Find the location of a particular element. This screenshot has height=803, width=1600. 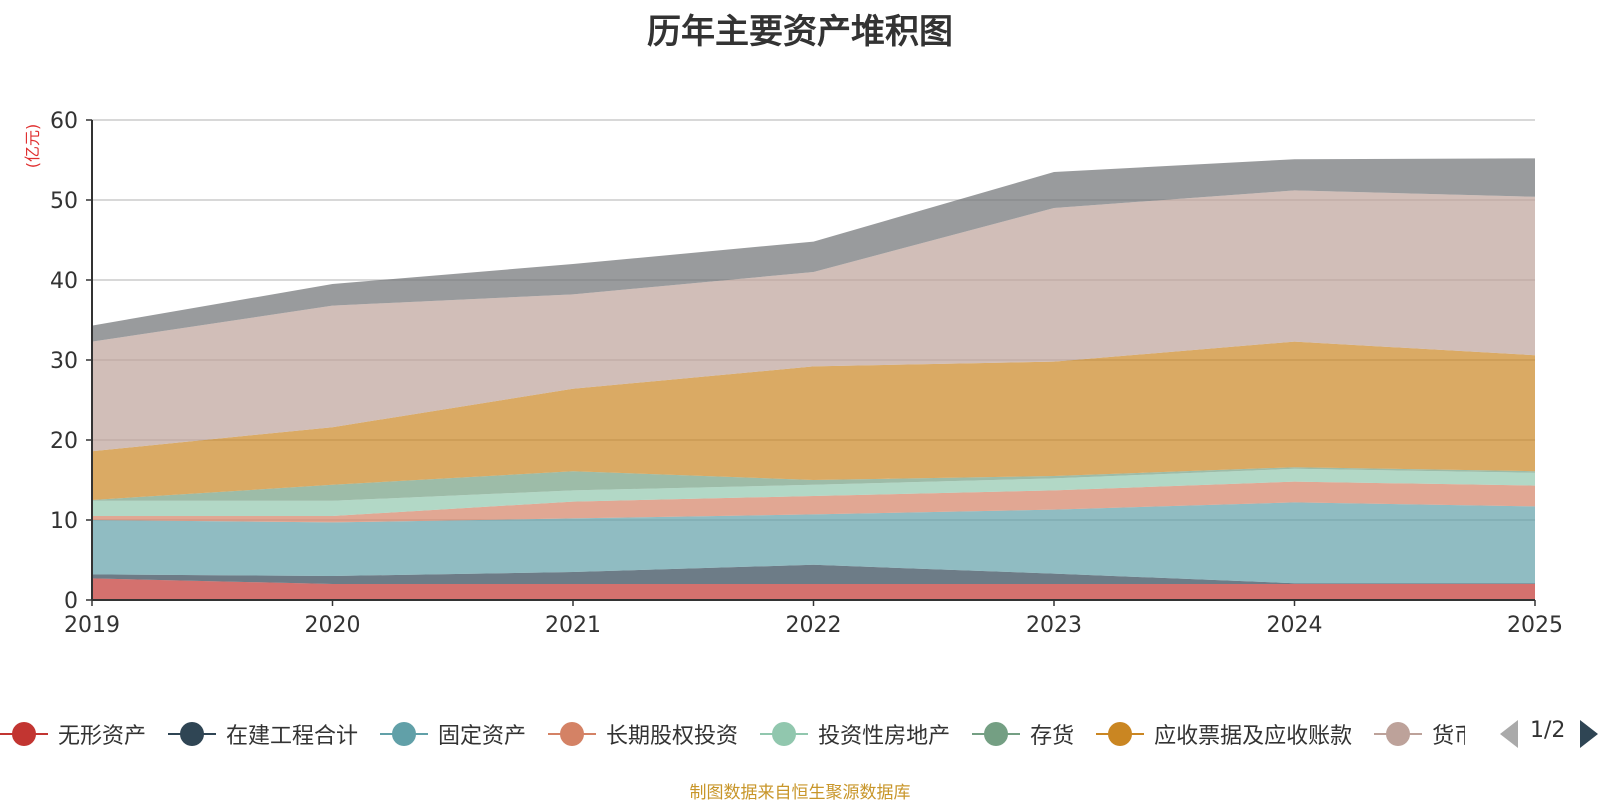

x-tick-label: 2024 is located at coordinates (1295, 625).